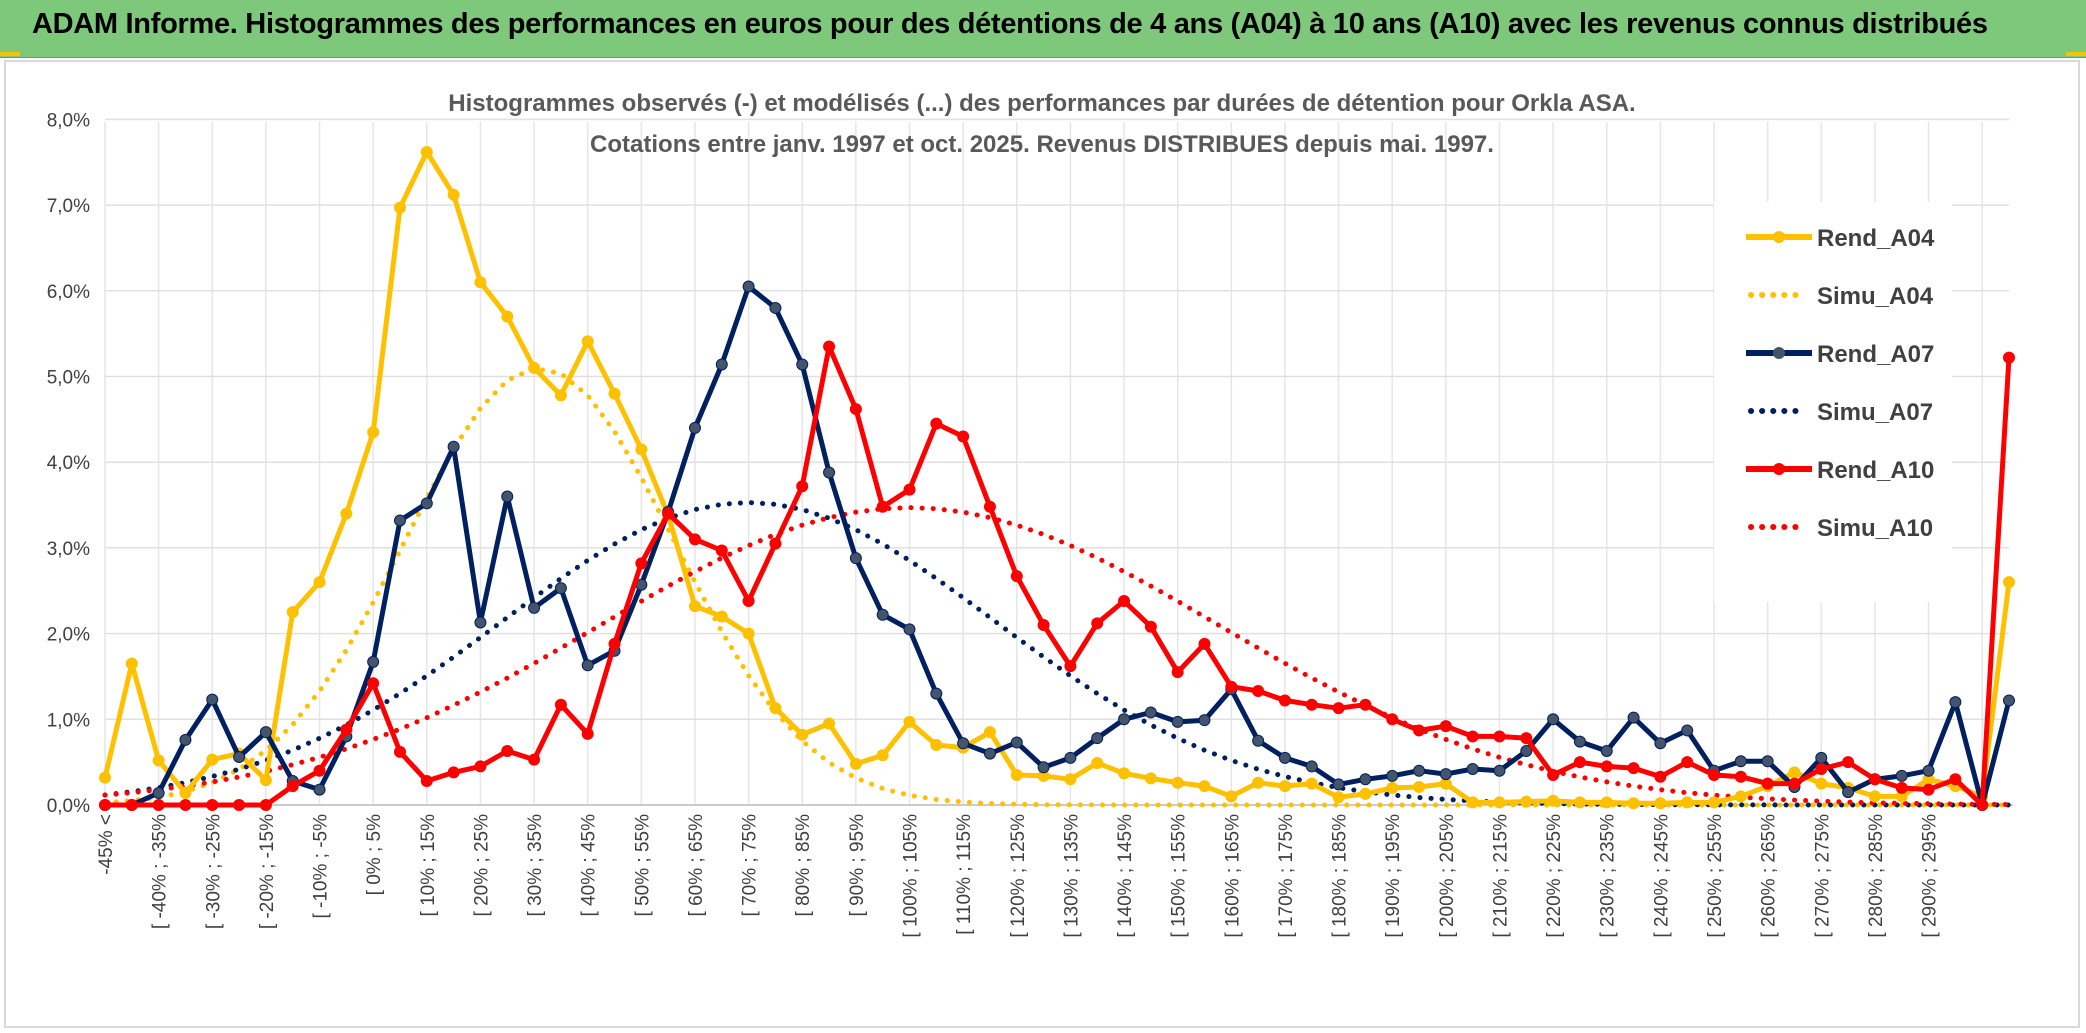 The image size is (2086, 1033). What do you see at coordinates (1840, 528) in the screenshot?
I see `legend-entry: Simu_A10` at bounding box center [1840, 528].